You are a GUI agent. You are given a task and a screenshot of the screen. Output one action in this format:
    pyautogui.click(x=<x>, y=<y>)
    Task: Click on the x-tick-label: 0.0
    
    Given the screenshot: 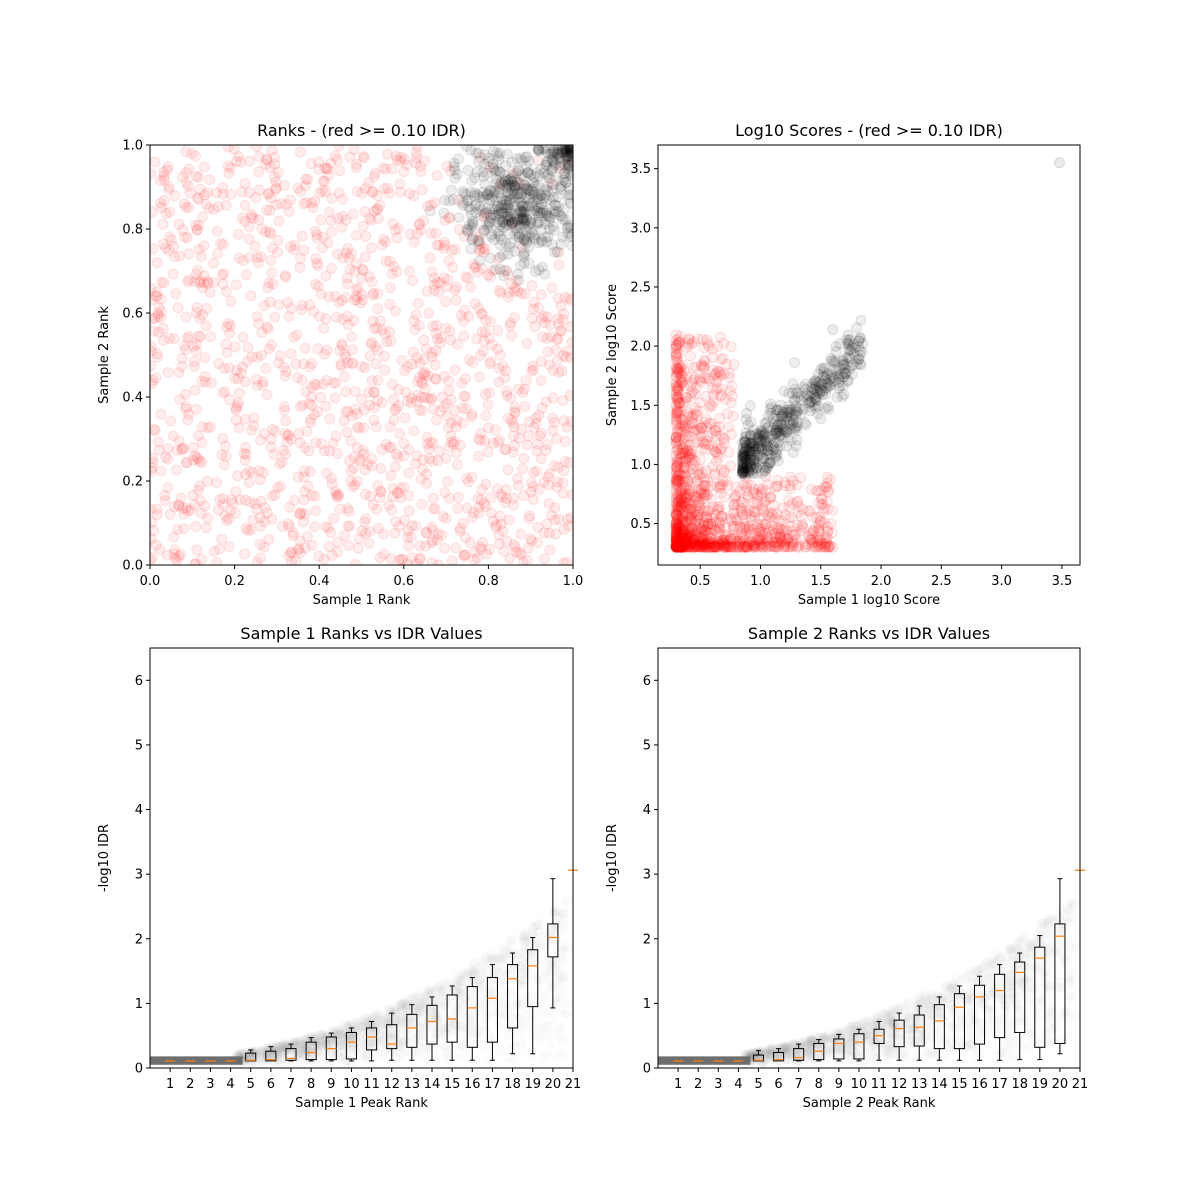 What is the action you would take?
    pyautogui.click(x=150, y=581)
    